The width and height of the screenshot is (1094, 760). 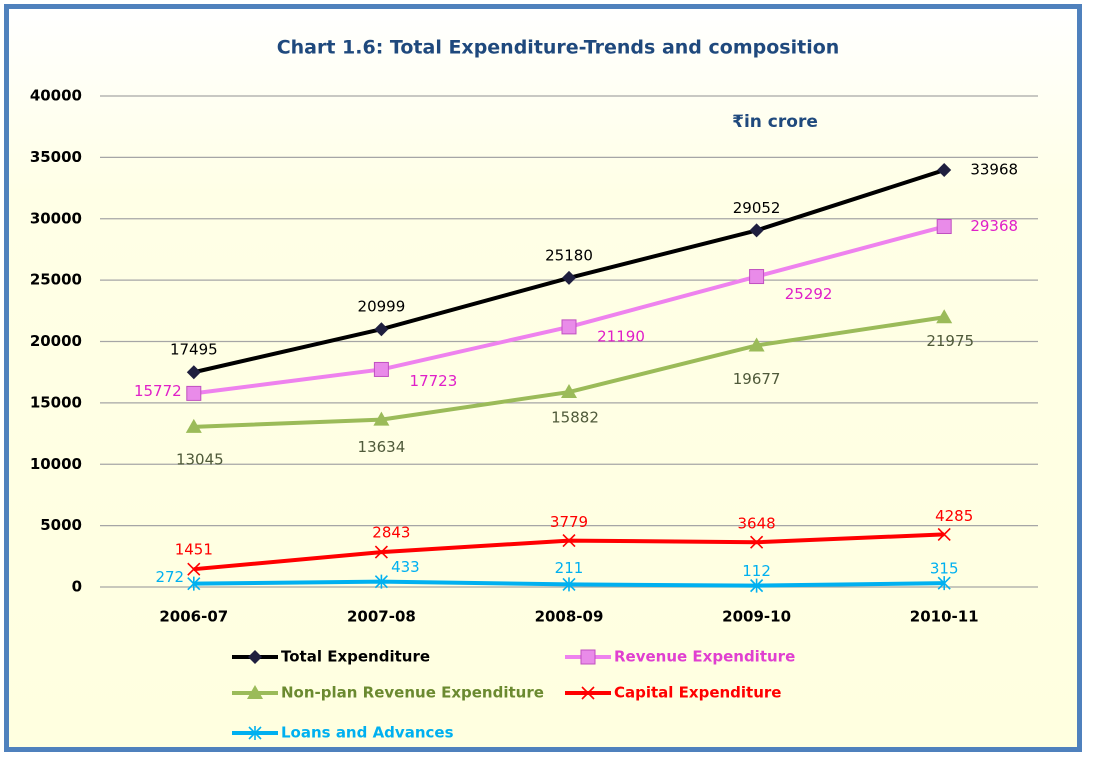 What do you see at coordinates (621, 336) in the screenshot?
I see `data-label: 21190` at bounding box center [621, 336].